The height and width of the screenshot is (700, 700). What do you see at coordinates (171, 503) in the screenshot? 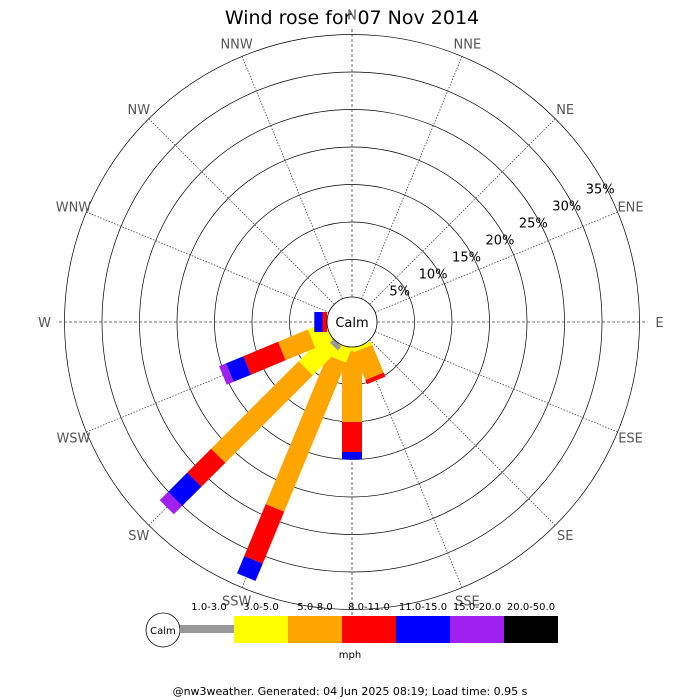
I see `bar-sw-15.0-20.0` at bounding box center [171, 503].